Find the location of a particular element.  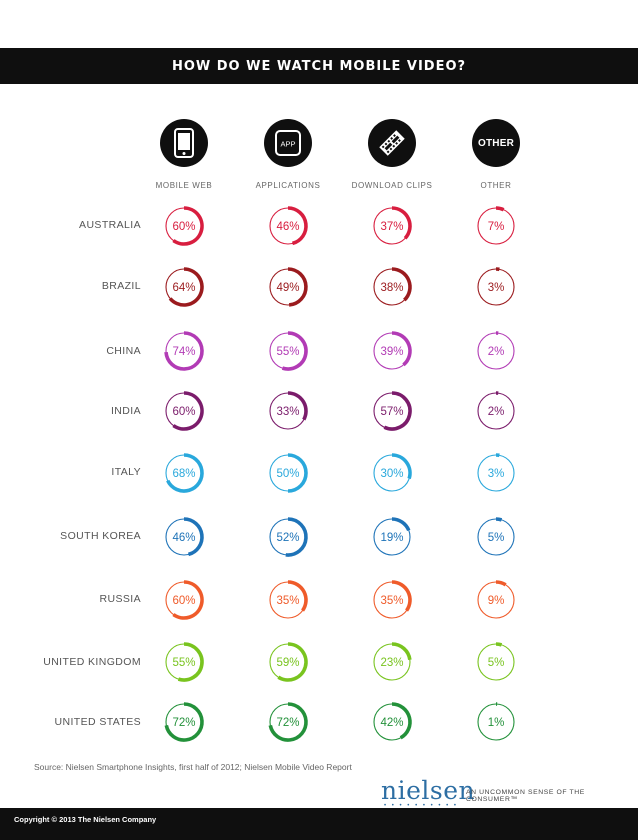

column-label-mobile-web: MOBILE WEB is located at coordinates (184, 185).